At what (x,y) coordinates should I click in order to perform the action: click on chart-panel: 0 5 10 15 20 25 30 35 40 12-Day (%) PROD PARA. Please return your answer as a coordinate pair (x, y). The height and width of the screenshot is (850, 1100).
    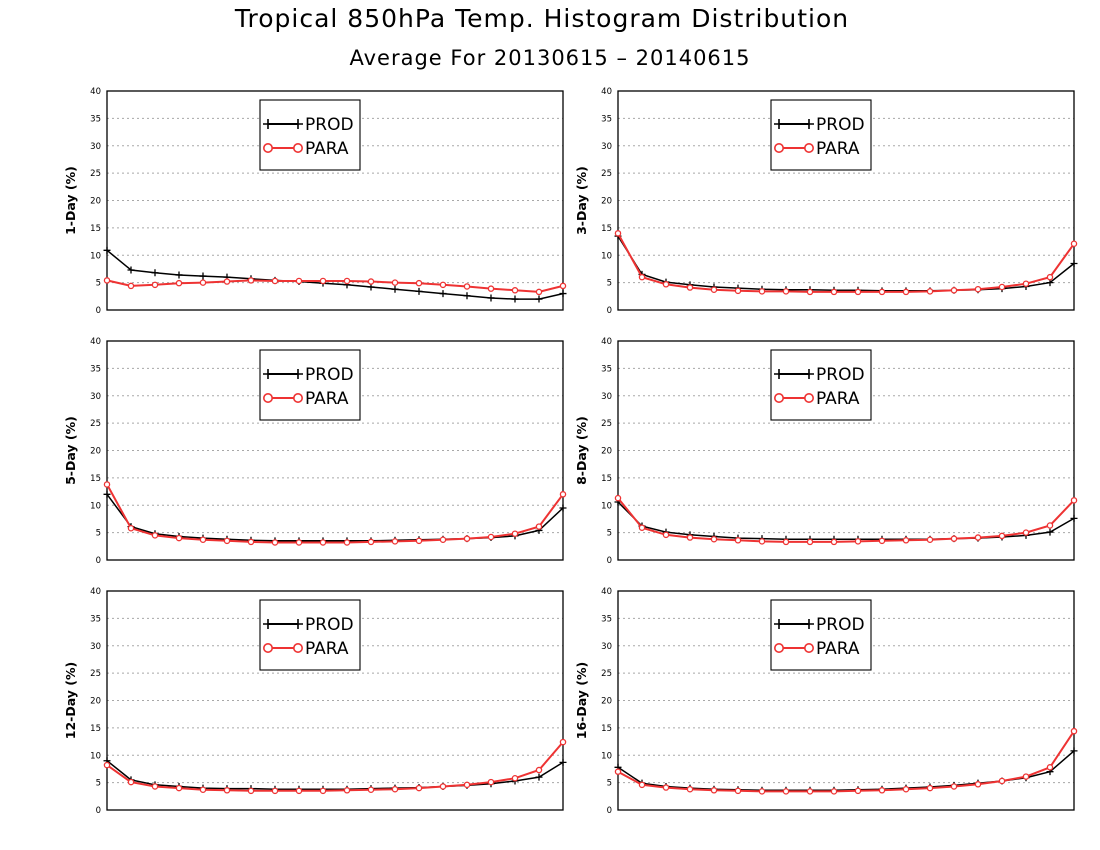
    Looking at the image, I should click on (315, 701).